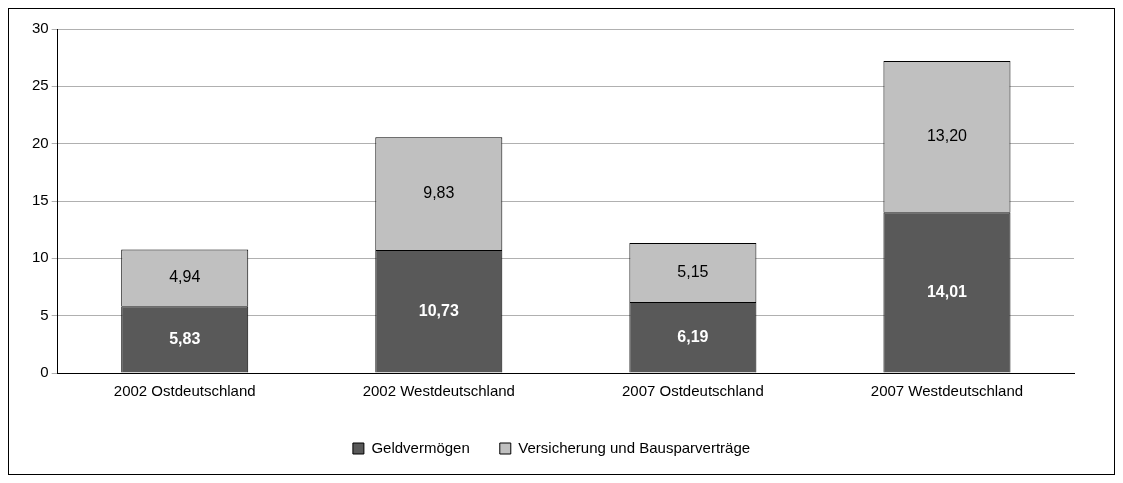 This screenshot has height=483, width=1123. What do you see at coordinates (44, 314) in the screenshot?
I see `y-tick-label: 5` at bounding box center [44, 314].